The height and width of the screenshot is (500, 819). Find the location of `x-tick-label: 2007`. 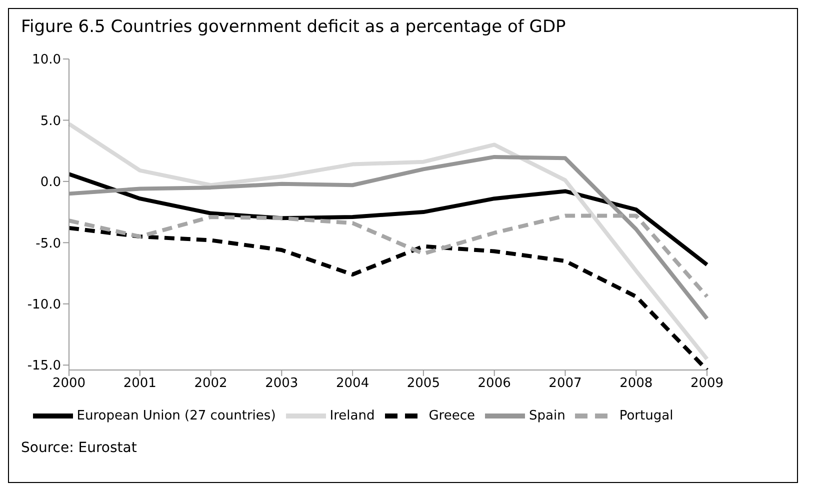

x-tick-label: 2007 is located at coordinates (565, 384).